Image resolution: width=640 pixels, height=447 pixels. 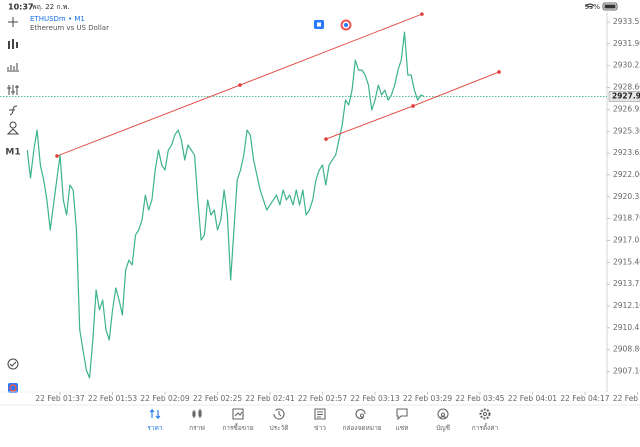 I want to click on account-glyph, so click(x=443, y=415).